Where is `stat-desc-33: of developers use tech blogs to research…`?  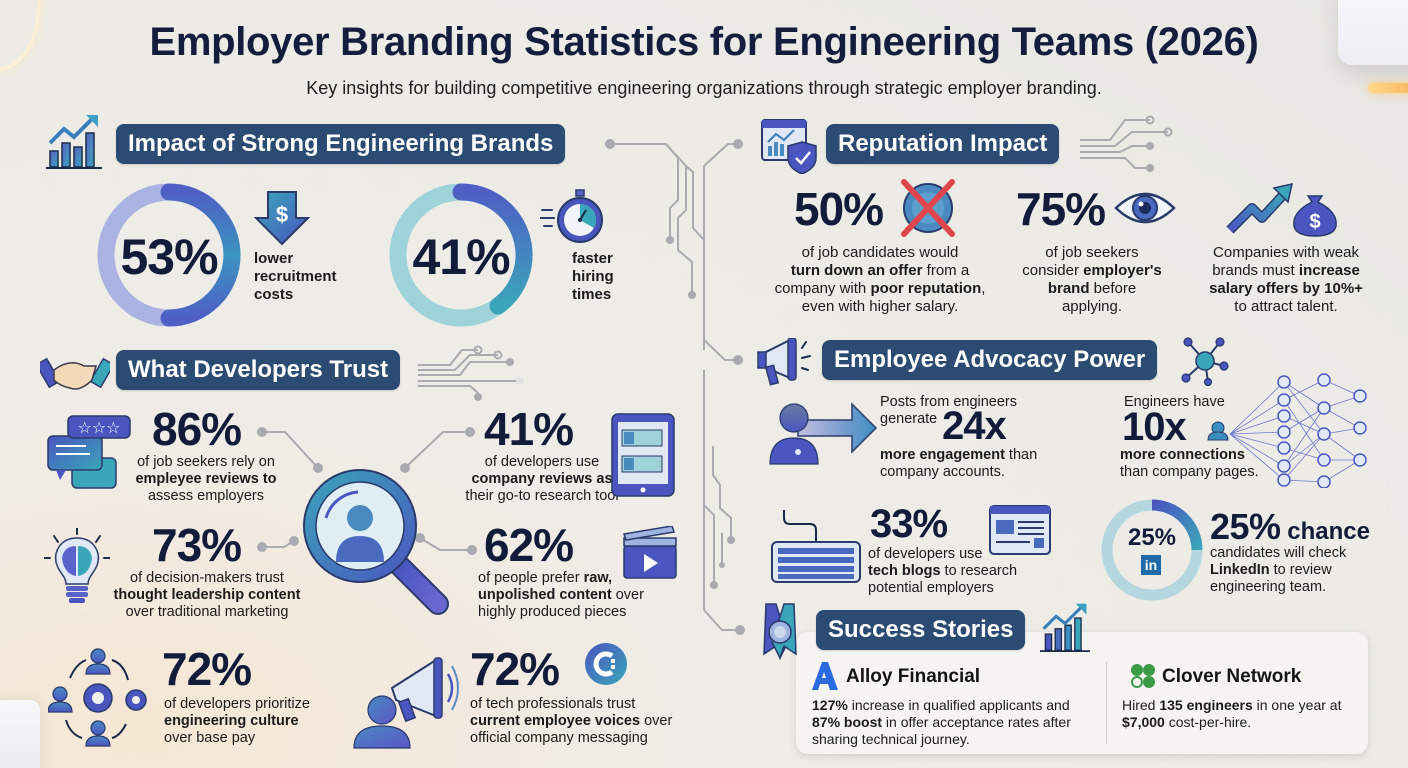
stat-desc-33: of developers use tech blogs to research… is located at coordinates (943, 571).